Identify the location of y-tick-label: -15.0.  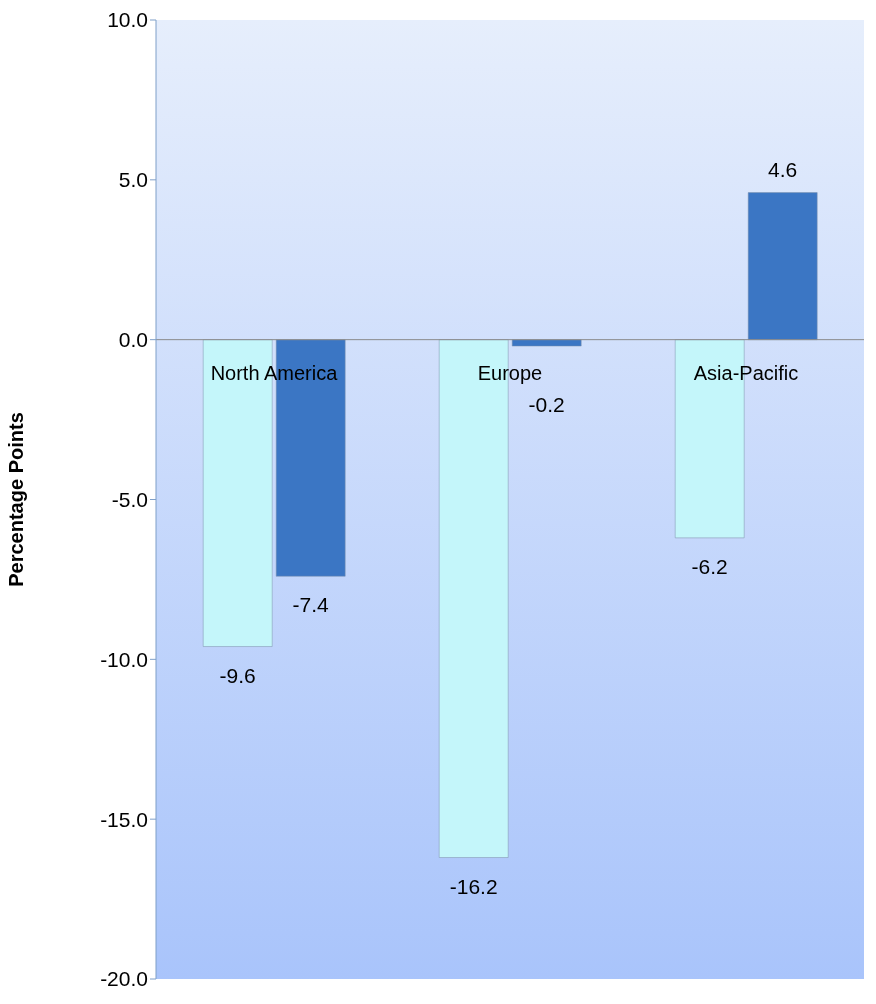
(124, 819).